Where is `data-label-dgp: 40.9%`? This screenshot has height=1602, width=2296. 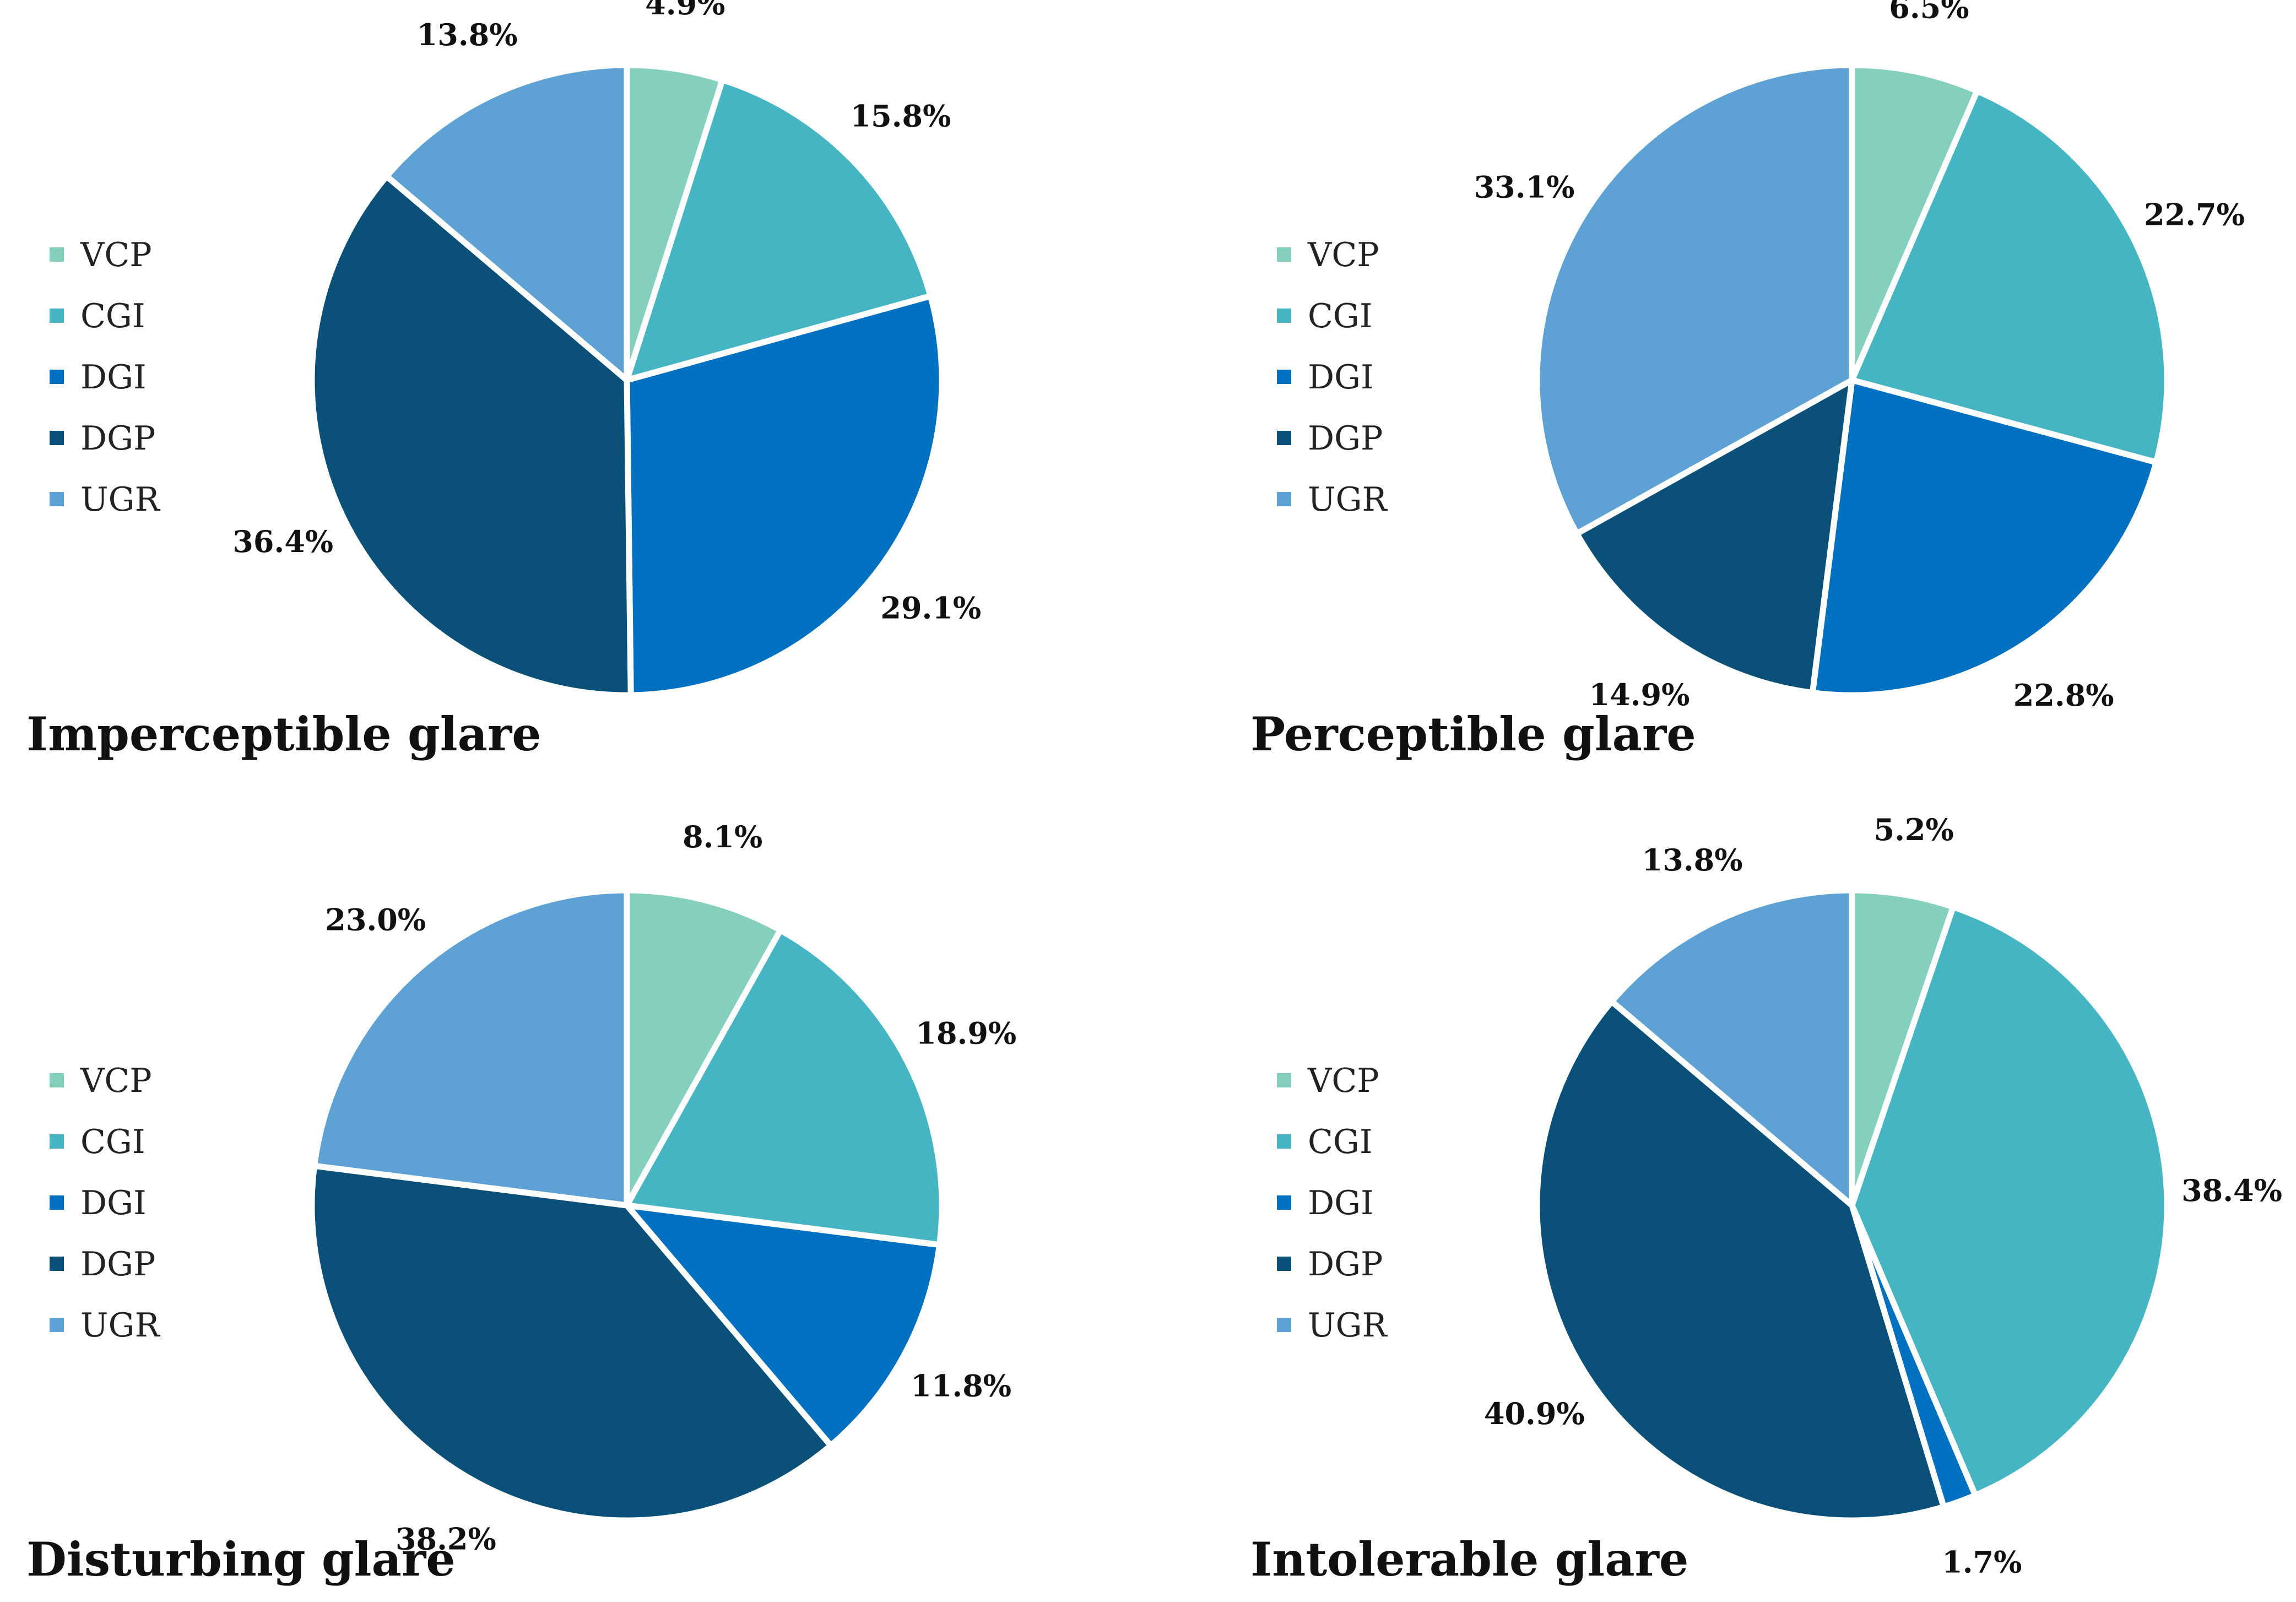 data-label-dgp: 40.9% is located at coordinates (1534, 1413).